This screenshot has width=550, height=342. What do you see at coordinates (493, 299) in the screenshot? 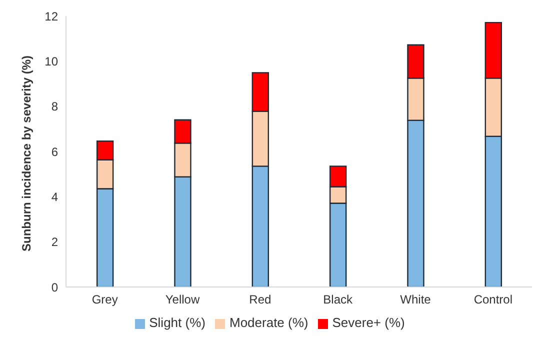
I see `x-tick-label: Control` at bounding box center [493, 299].